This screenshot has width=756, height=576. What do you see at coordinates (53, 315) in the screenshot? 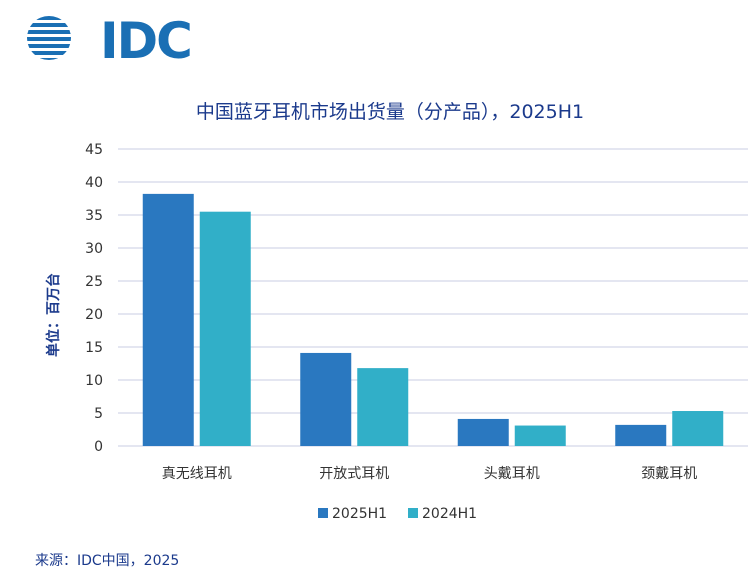
I see `y-axis-label: 单位：百万台` at bounding box center [53, 315].